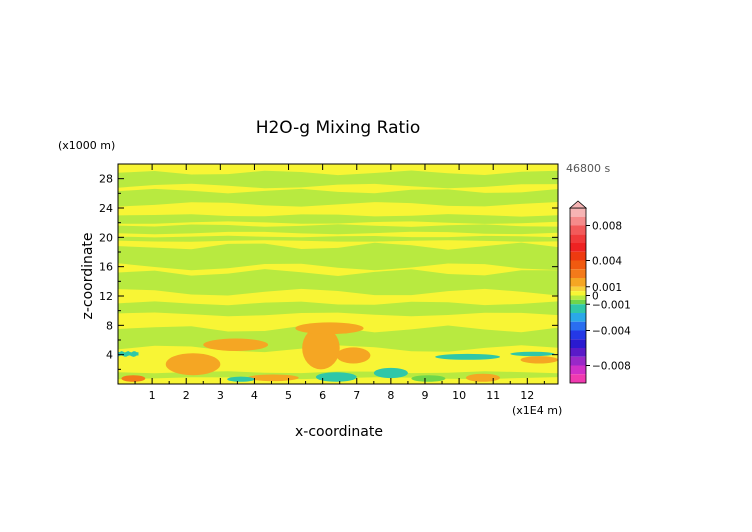  Describe the element at coordinates (109, 355) in the screenshot. I see `y-tick-label: 4` at that location.